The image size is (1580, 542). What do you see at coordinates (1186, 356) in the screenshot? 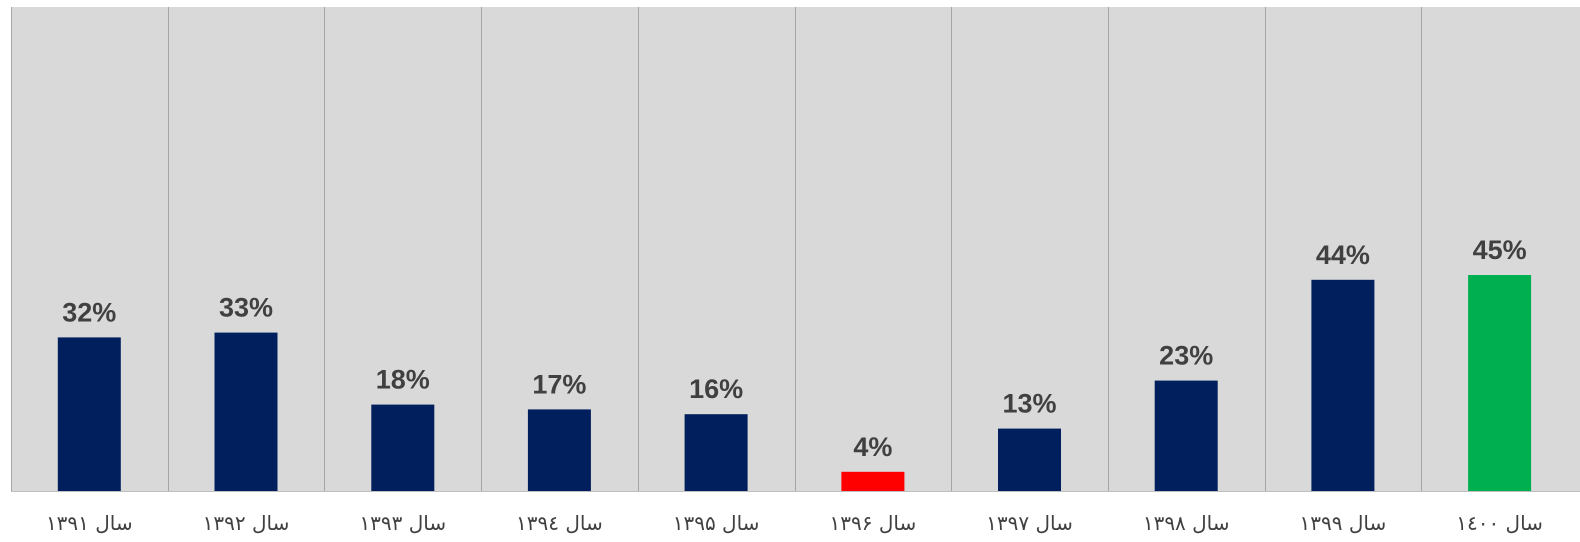
I see `data-label-8: 23%` at bounding box center [1186, 356].